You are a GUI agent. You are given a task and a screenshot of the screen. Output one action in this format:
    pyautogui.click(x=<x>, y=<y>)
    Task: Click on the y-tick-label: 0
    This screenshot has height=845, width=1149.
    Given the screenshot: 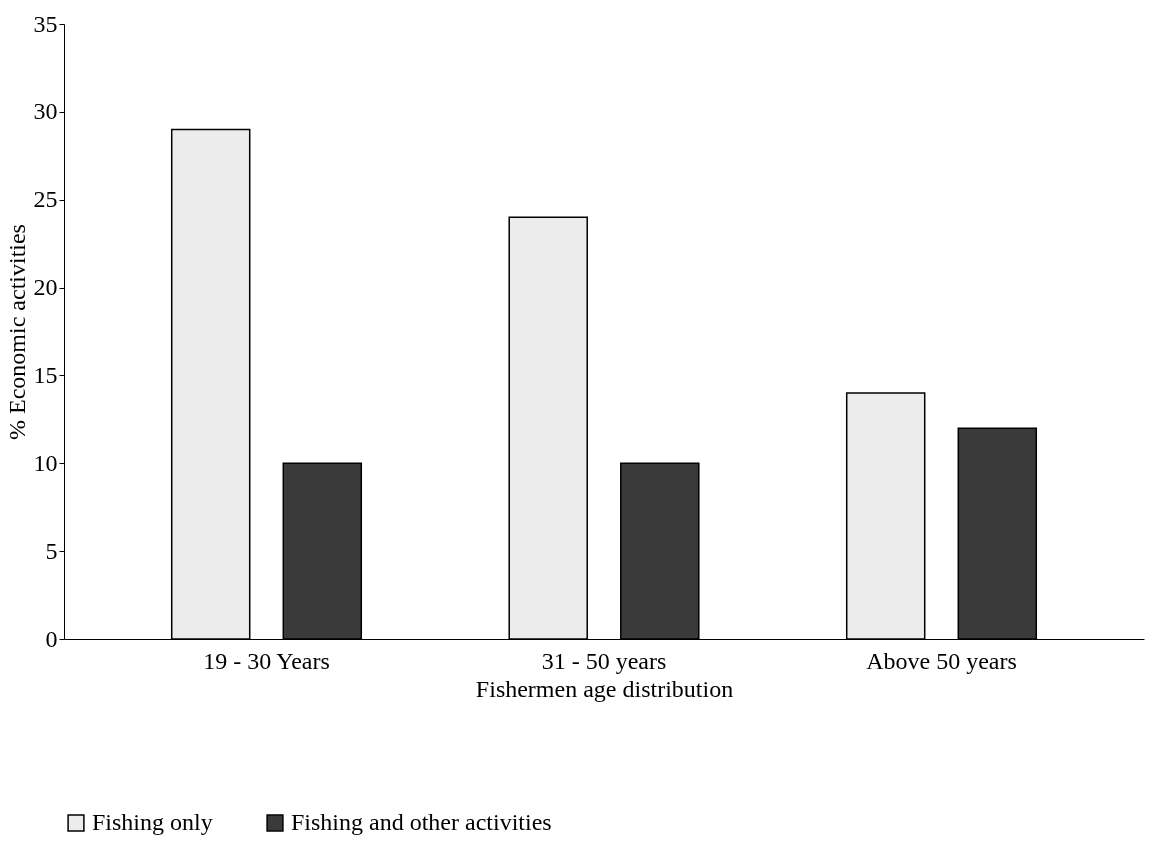 What is the action you would take?
    pyautogui.click(x=51, y=638)
    